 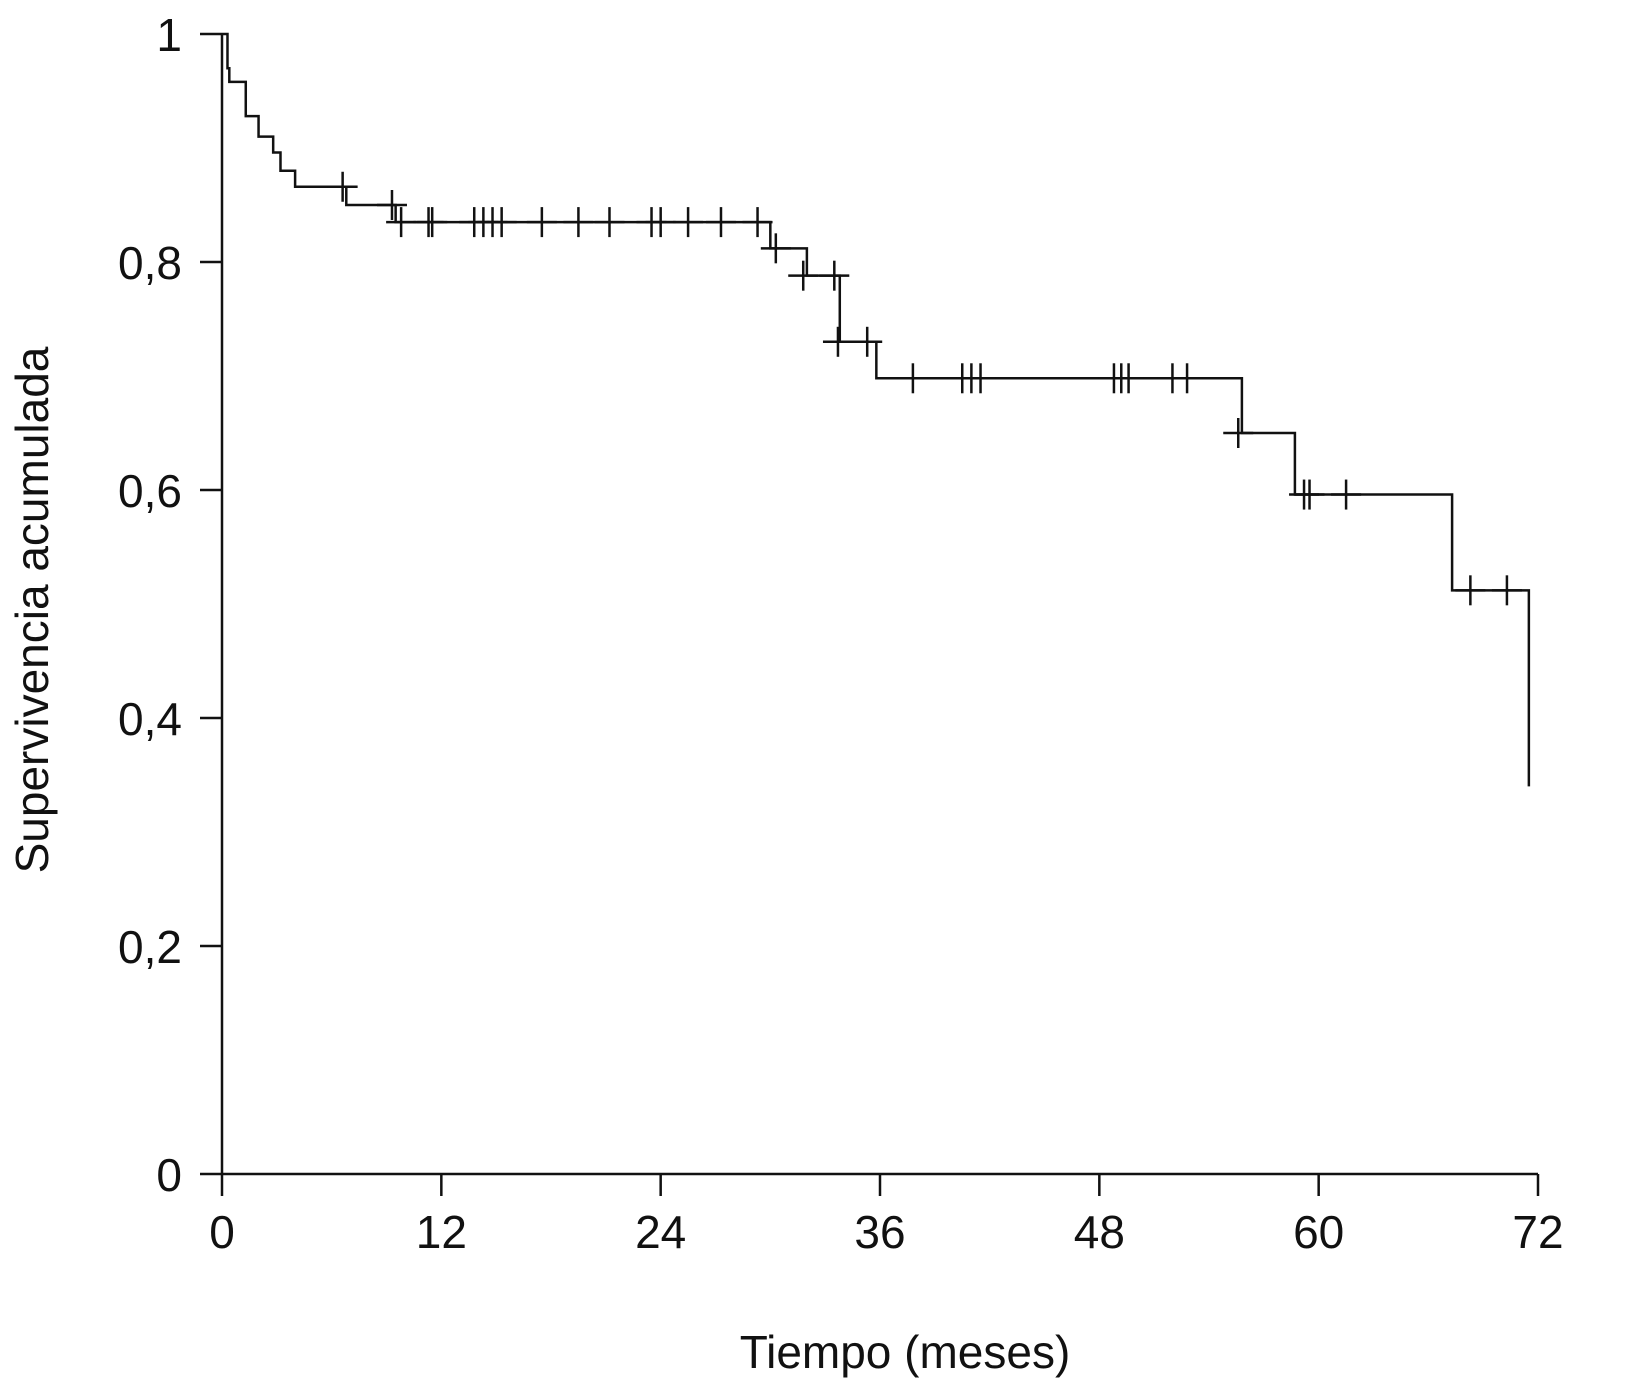 What do you see at coordinates (879, 1232) in the screenshot?
I see `x-tick-label: 36` at bounding box center [879, 1232].